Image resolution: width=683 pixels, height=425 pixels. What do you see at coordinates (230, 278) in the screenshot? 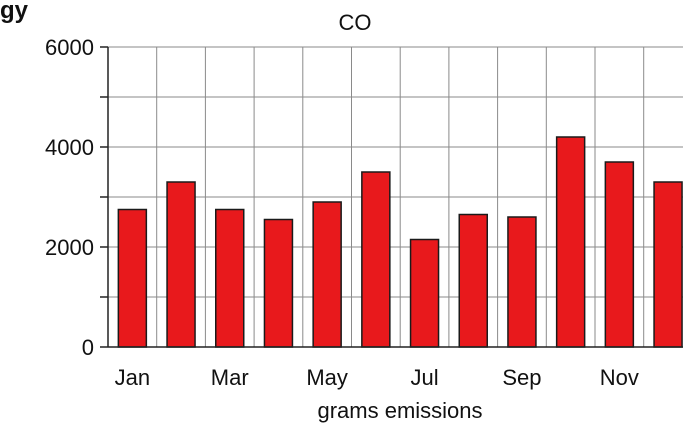
I see `bar-mar` at bounding box center [230, 278].